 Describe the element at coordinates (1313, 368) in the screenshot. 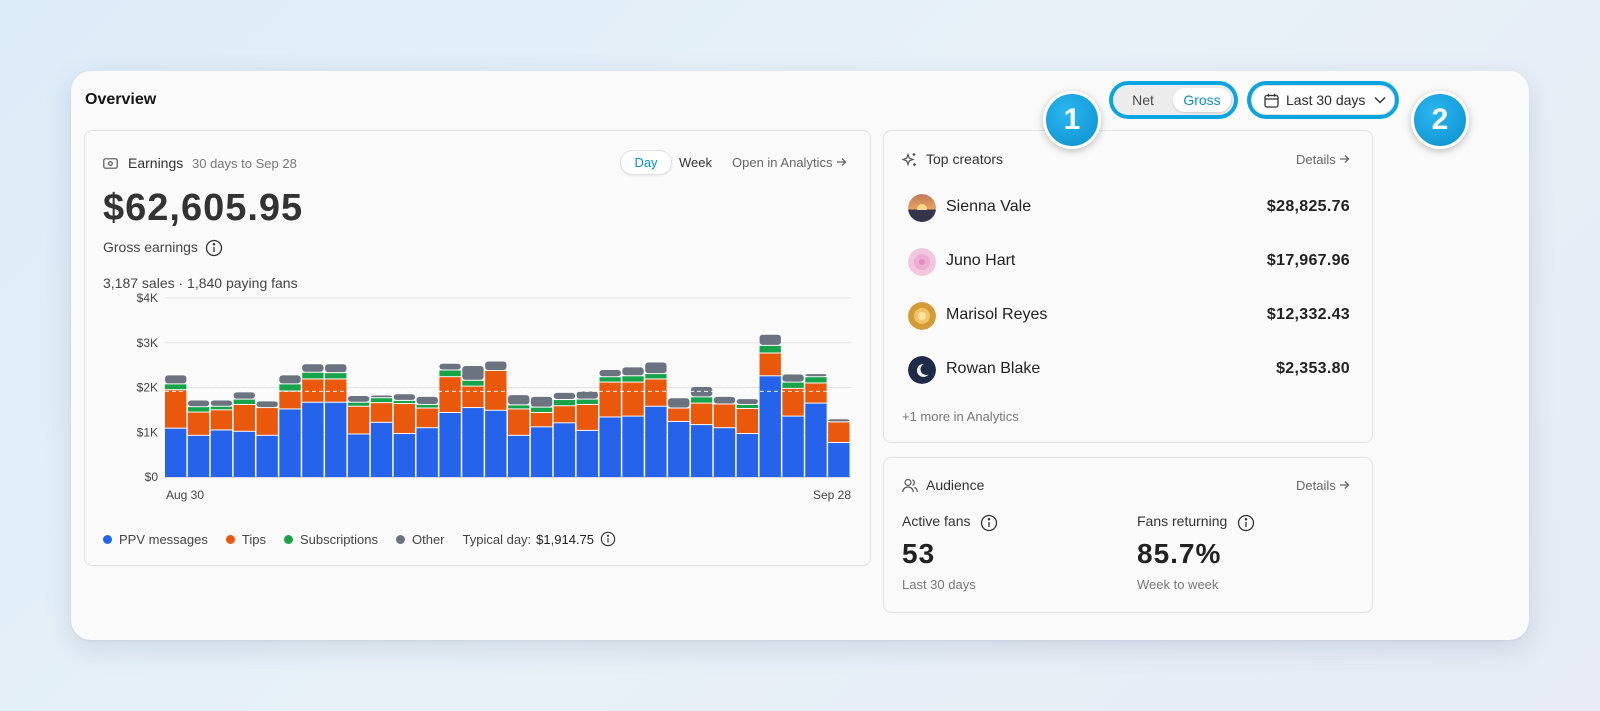

I see `creator-amount: $2,353.80` at that location.